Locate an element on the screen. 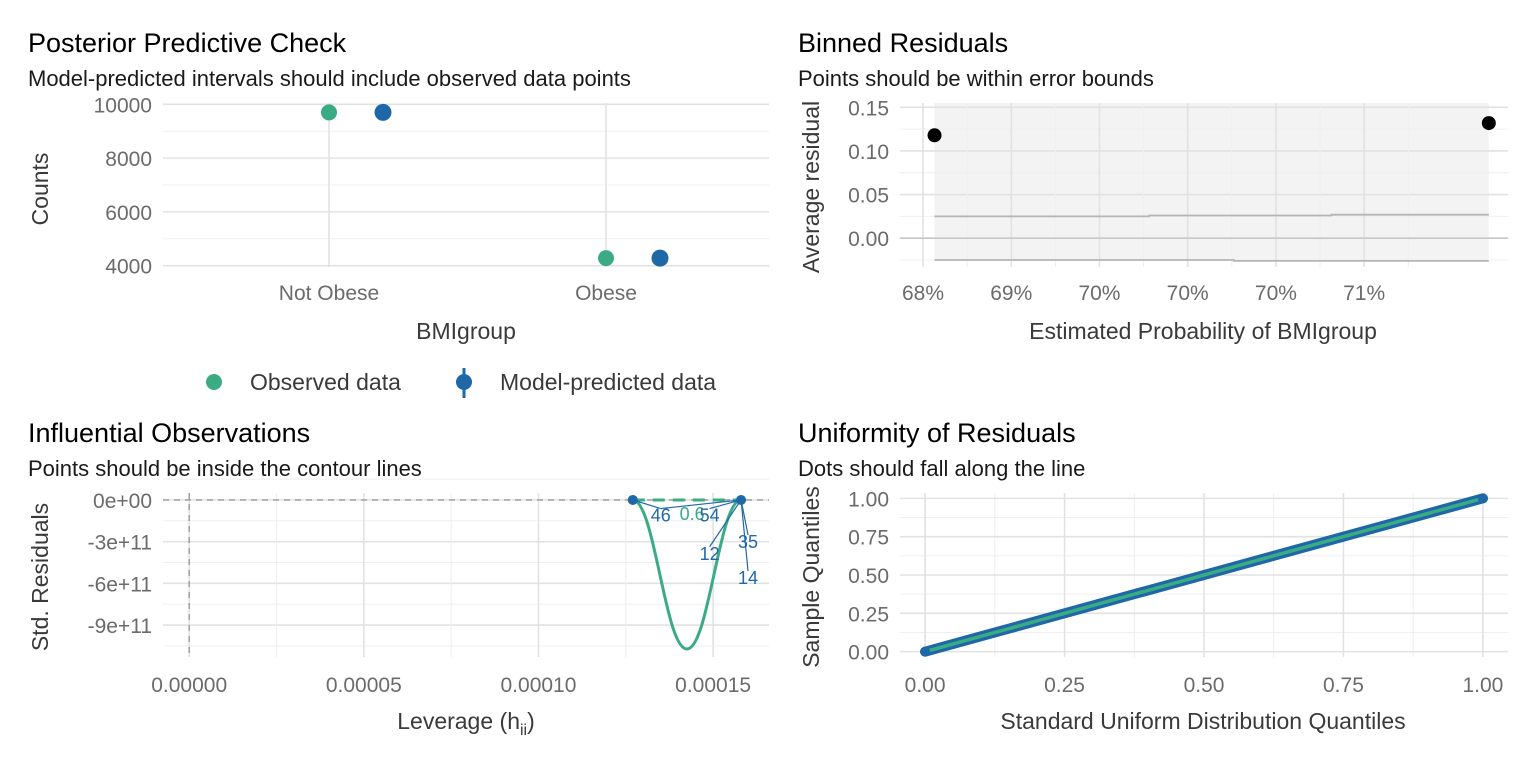 Image resolution: width=1536 pixels, height=768 pixels. ppc-x-tick-label: Obese is located at coordinates (606, 293).